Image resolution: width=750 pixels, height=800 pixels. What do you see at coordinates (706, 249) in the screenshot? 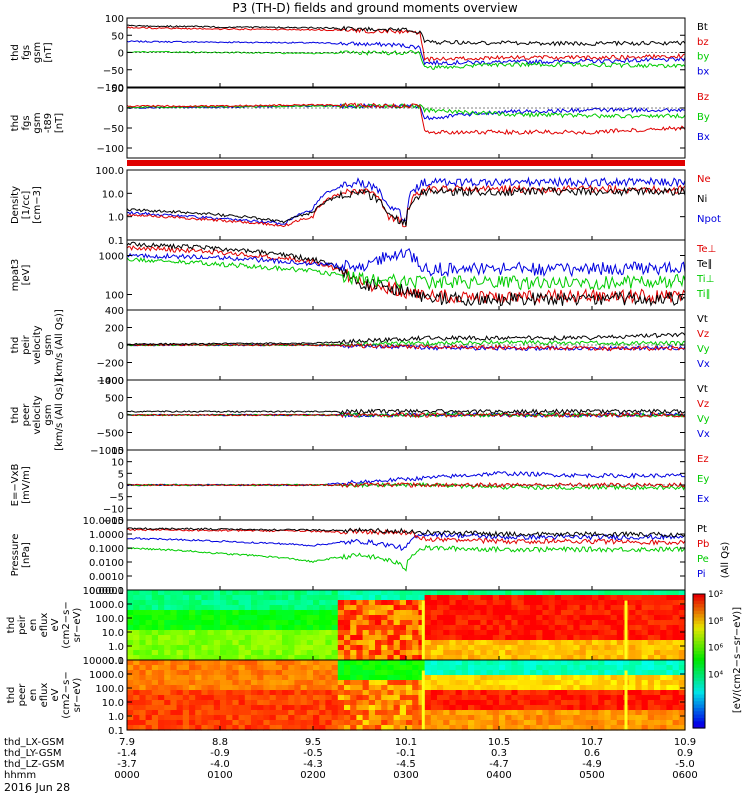
I see `legend-label: Te⊥` at bounding box center [706, 249].